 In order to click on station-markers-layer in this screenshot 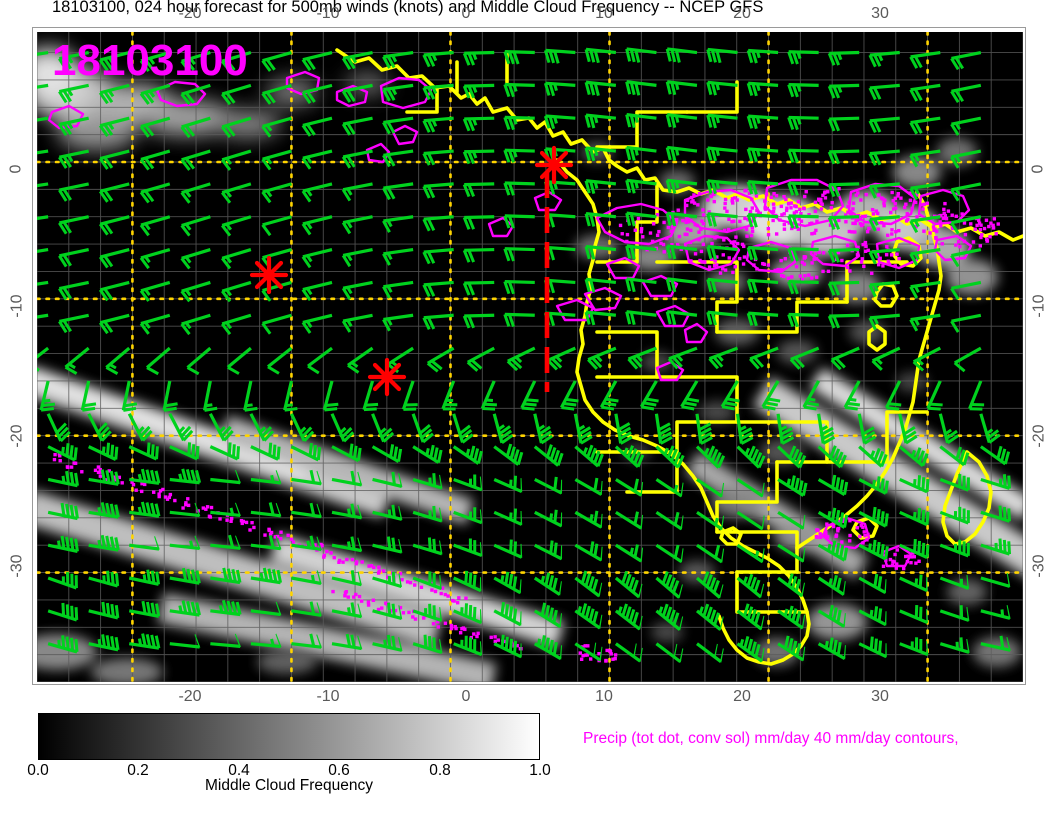, I will do `click(411, 271)`.